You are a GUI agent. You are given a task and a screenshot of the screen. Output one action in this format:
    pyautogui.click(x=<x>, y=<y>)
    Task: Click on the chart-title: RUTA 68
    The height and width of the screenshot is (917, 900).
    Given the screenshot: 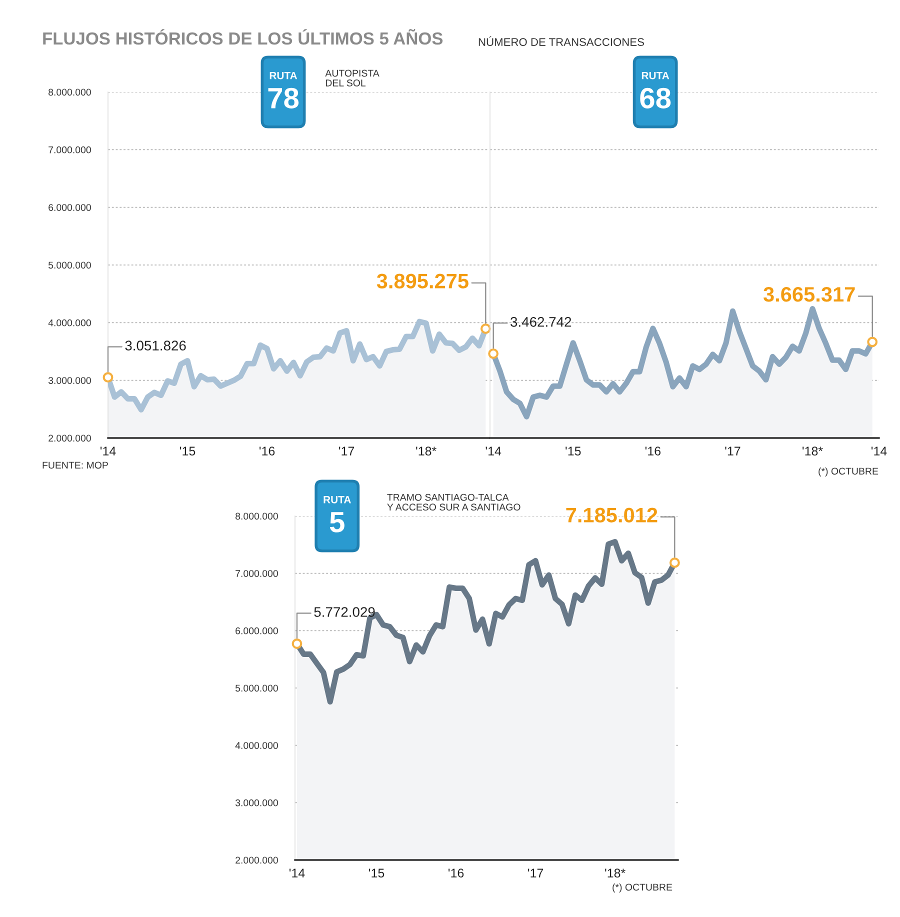 What is the action you would take?
    pyautogui.click(x=655, y=90)
    